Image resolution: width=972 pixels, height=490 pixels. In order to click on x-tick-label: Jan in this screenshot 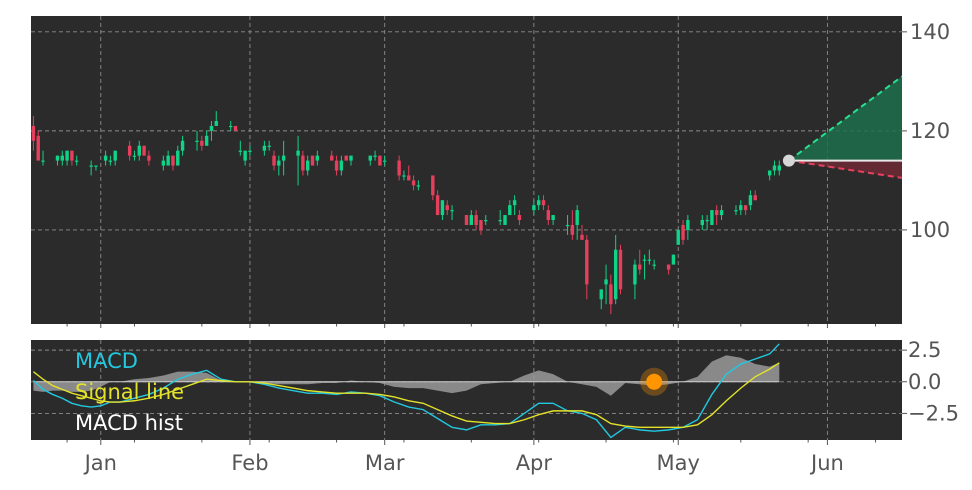, I will do `click(100, 463)`.